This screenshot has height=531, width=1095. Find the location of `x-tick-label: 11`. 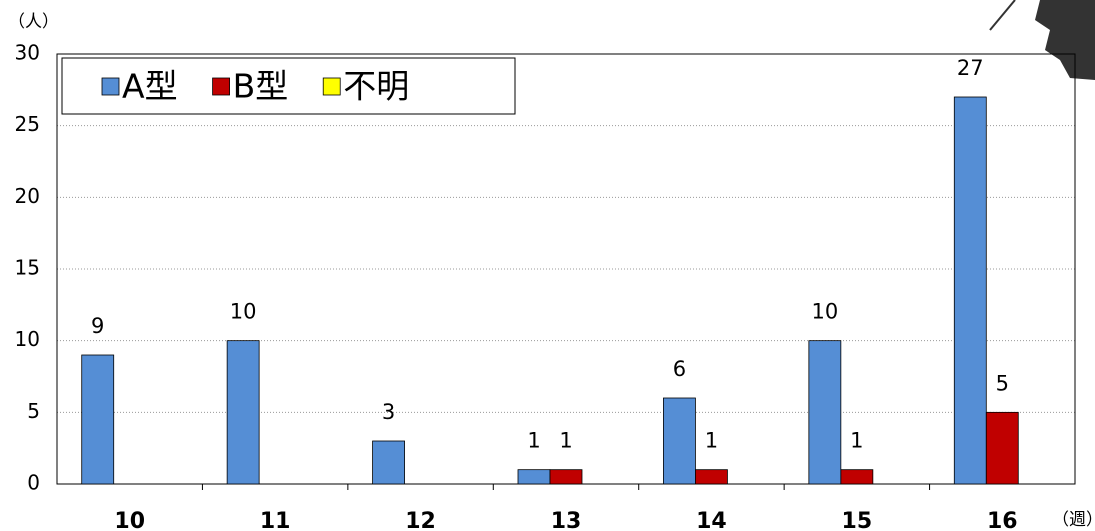

x-tick-label: 11 is located at coordinates (275, 520).